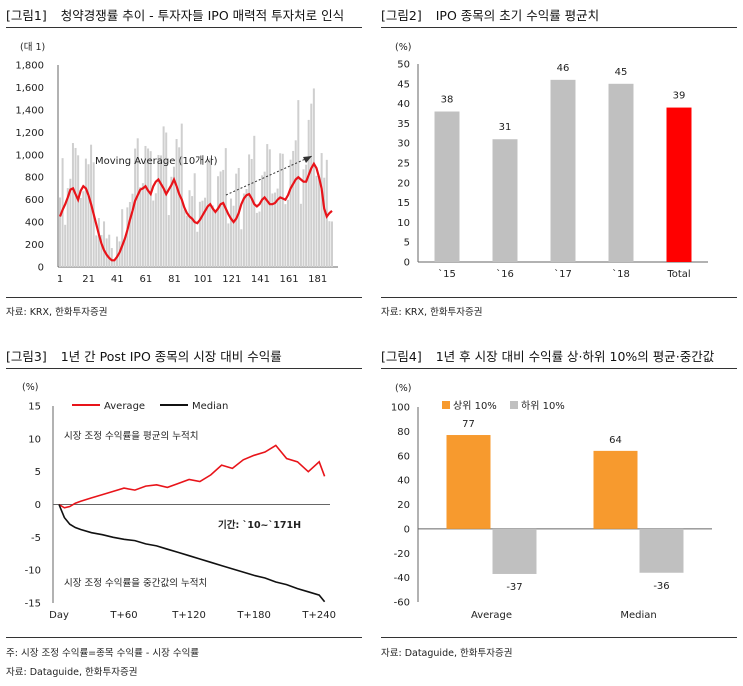  Describe the element at coordinates (638, 615) in the screenshot. I see `chart4-x-tick: Median` at that location.